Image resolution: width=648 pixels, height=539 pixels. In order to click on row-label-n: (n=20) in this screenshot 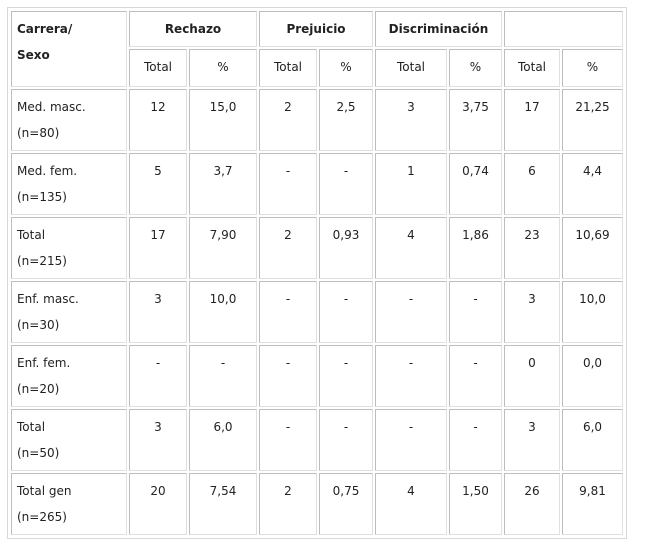, I will do `click(38, 389)`.